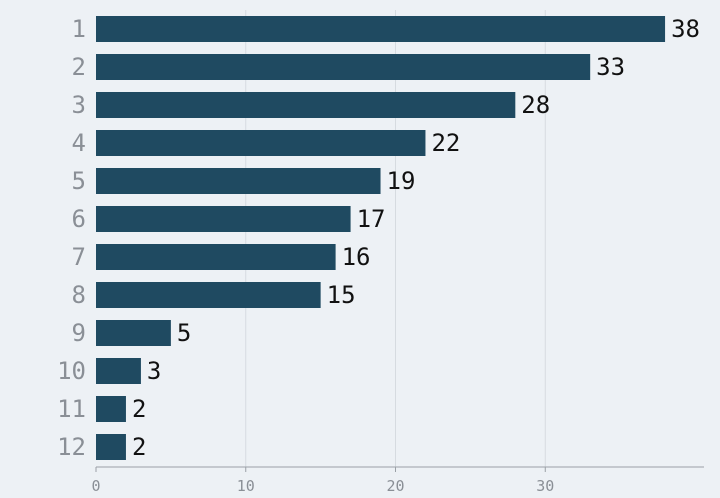 The image size is (720, 498). I want to click on value-label-7: 16, so click(356, 257).